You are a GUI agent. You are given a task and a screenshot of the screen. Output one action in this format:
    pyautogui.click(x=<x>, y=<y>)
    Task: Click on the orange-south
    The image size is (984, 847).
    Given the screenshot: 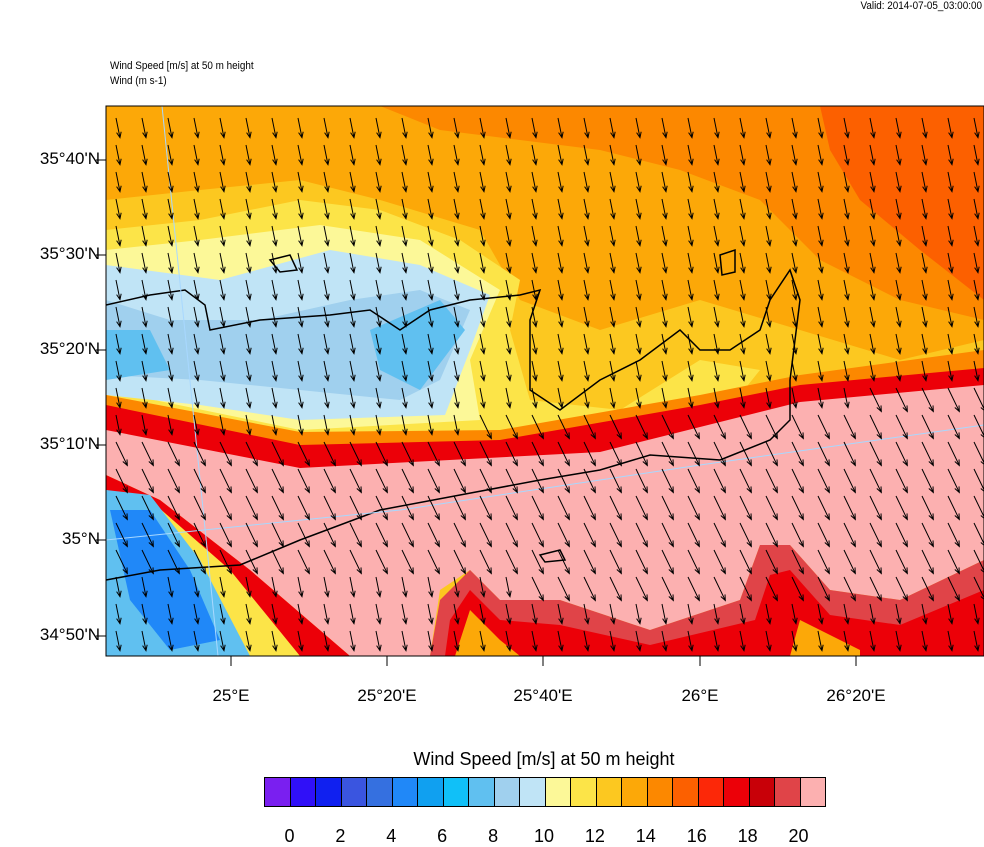 What is the action you would take?
    pyautogui.click(x=657, y=633)
    